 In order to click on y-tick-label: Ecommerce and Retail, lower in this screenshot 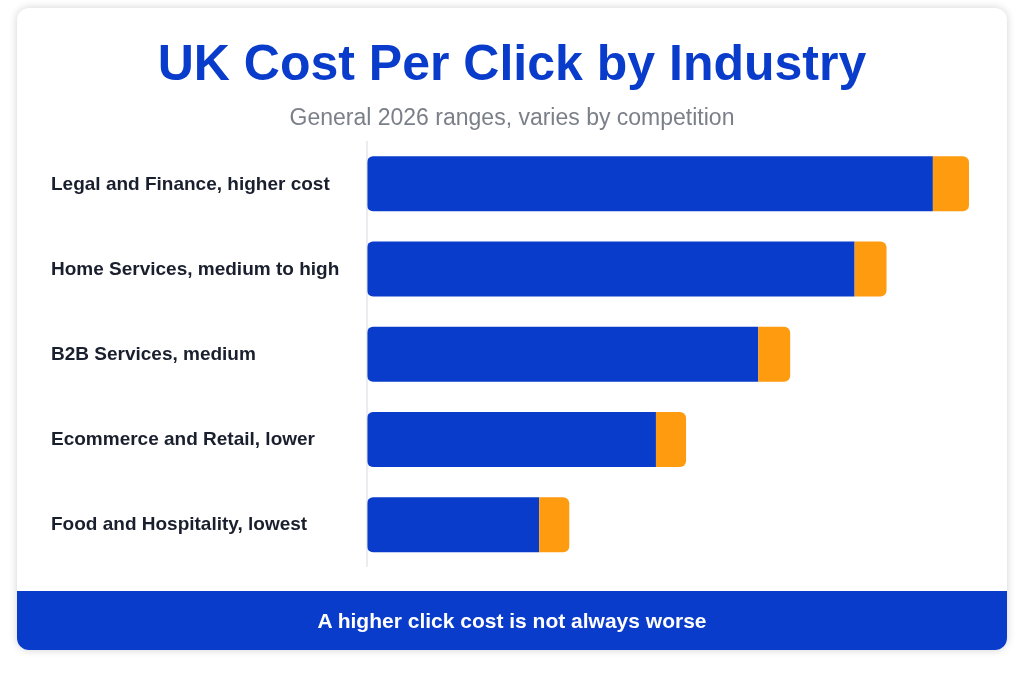, I will do `click(183, 439)`.